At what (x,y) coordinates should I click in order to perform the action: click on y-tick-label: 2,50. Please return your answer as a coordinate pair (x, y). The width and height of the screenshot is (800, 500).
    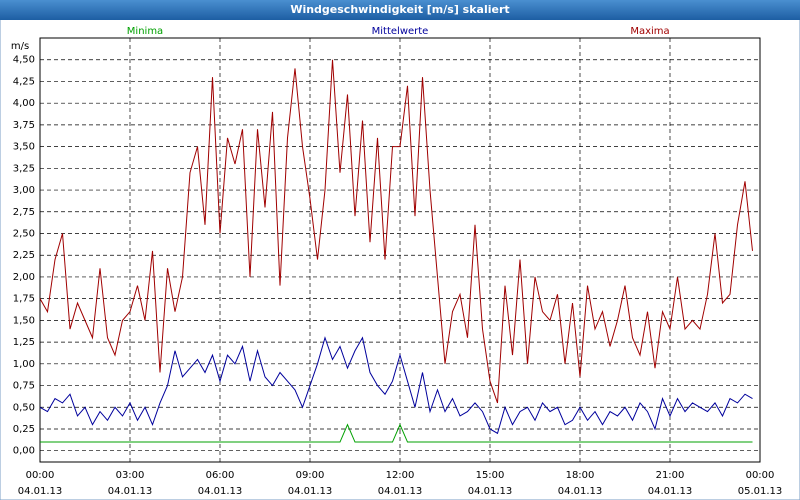
    Looking at the image, I should click on (24, 233).